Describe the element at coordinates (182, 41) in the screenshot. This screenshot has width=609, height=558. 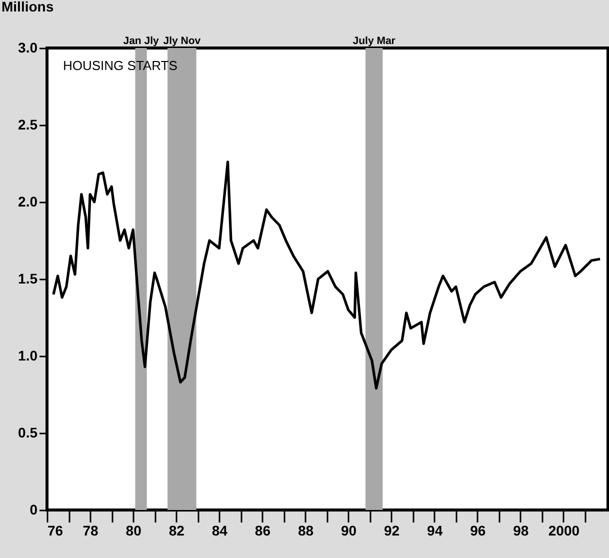
I see `band-label: Jly Nov` at that location.